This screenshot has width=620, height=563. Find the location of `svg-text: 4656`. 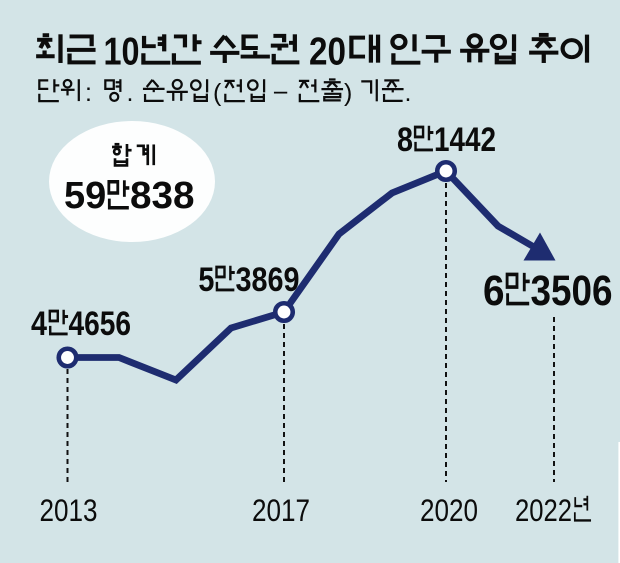

svg-text: 4656 is located at coordinates (100, 324).